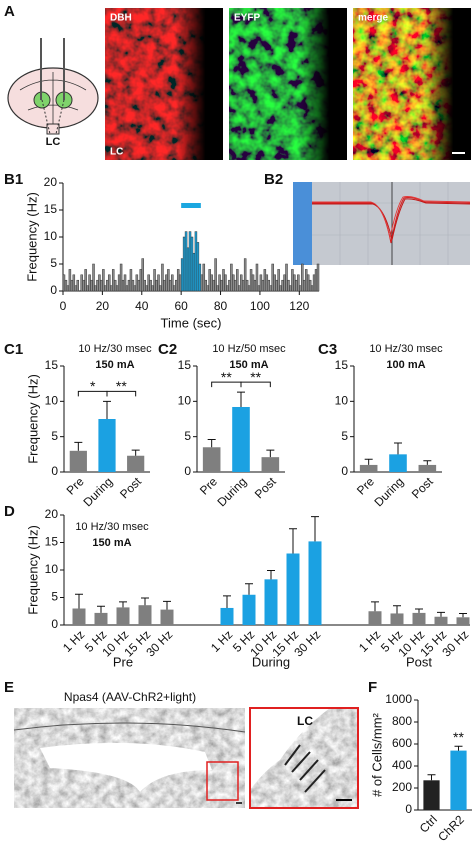  Describe the element at coordinates (13, 179) in the screenshot. I see `panel-label: B1` at that location.